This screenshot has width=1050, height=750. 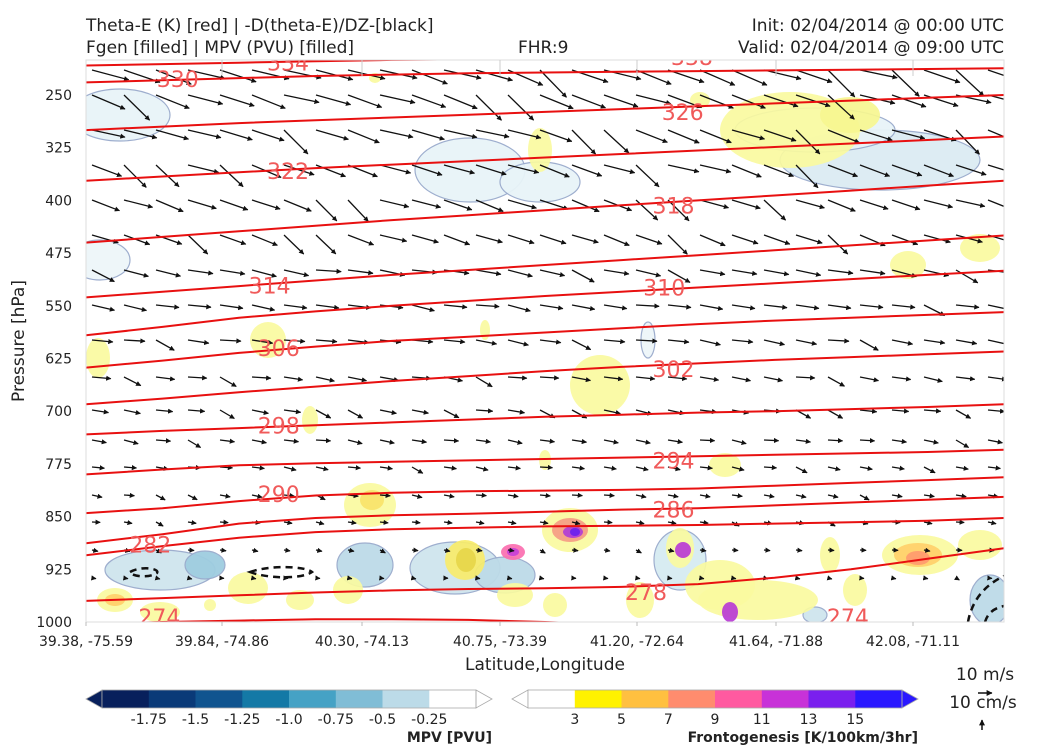 I want to click on theta-e-label: 306, so click(x=279, y=349).